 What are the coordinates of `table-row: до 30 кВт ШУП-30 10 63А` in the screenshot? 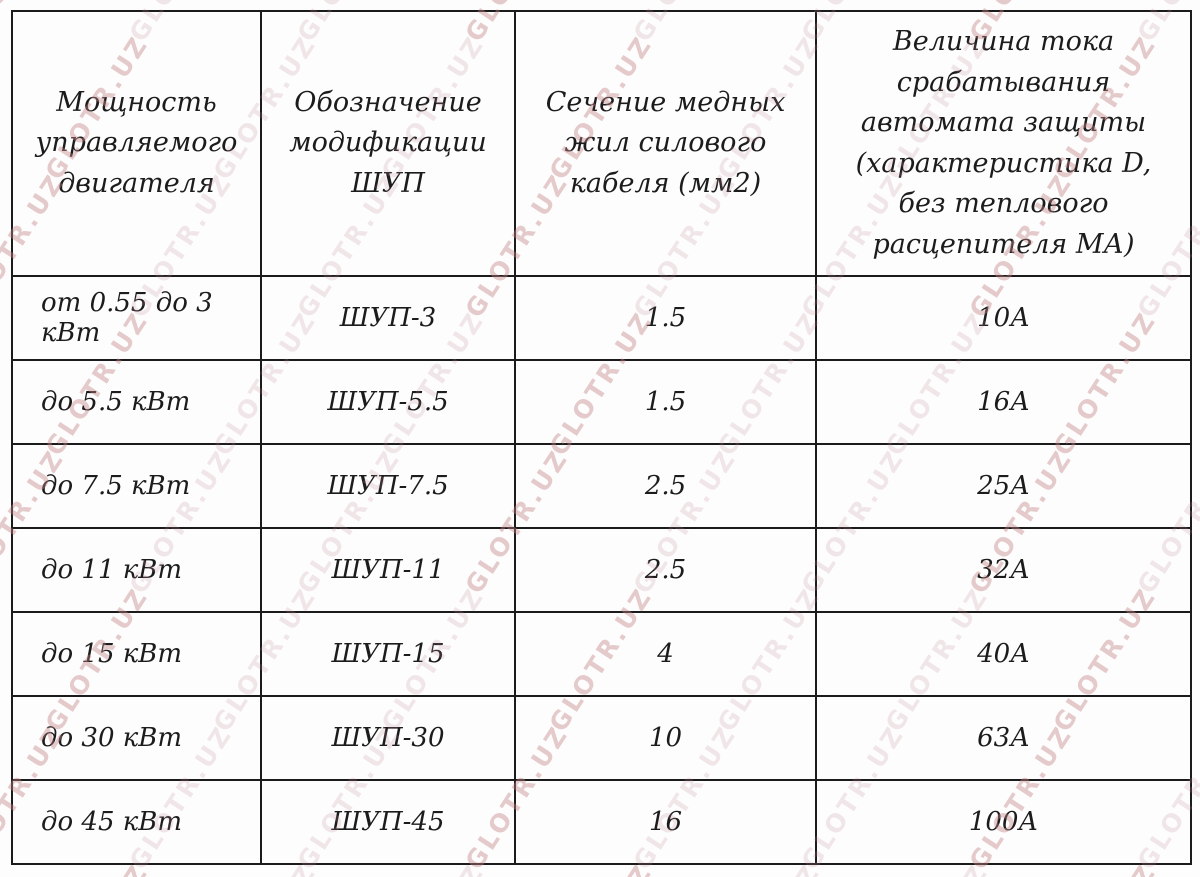 It's located at (601, 738).